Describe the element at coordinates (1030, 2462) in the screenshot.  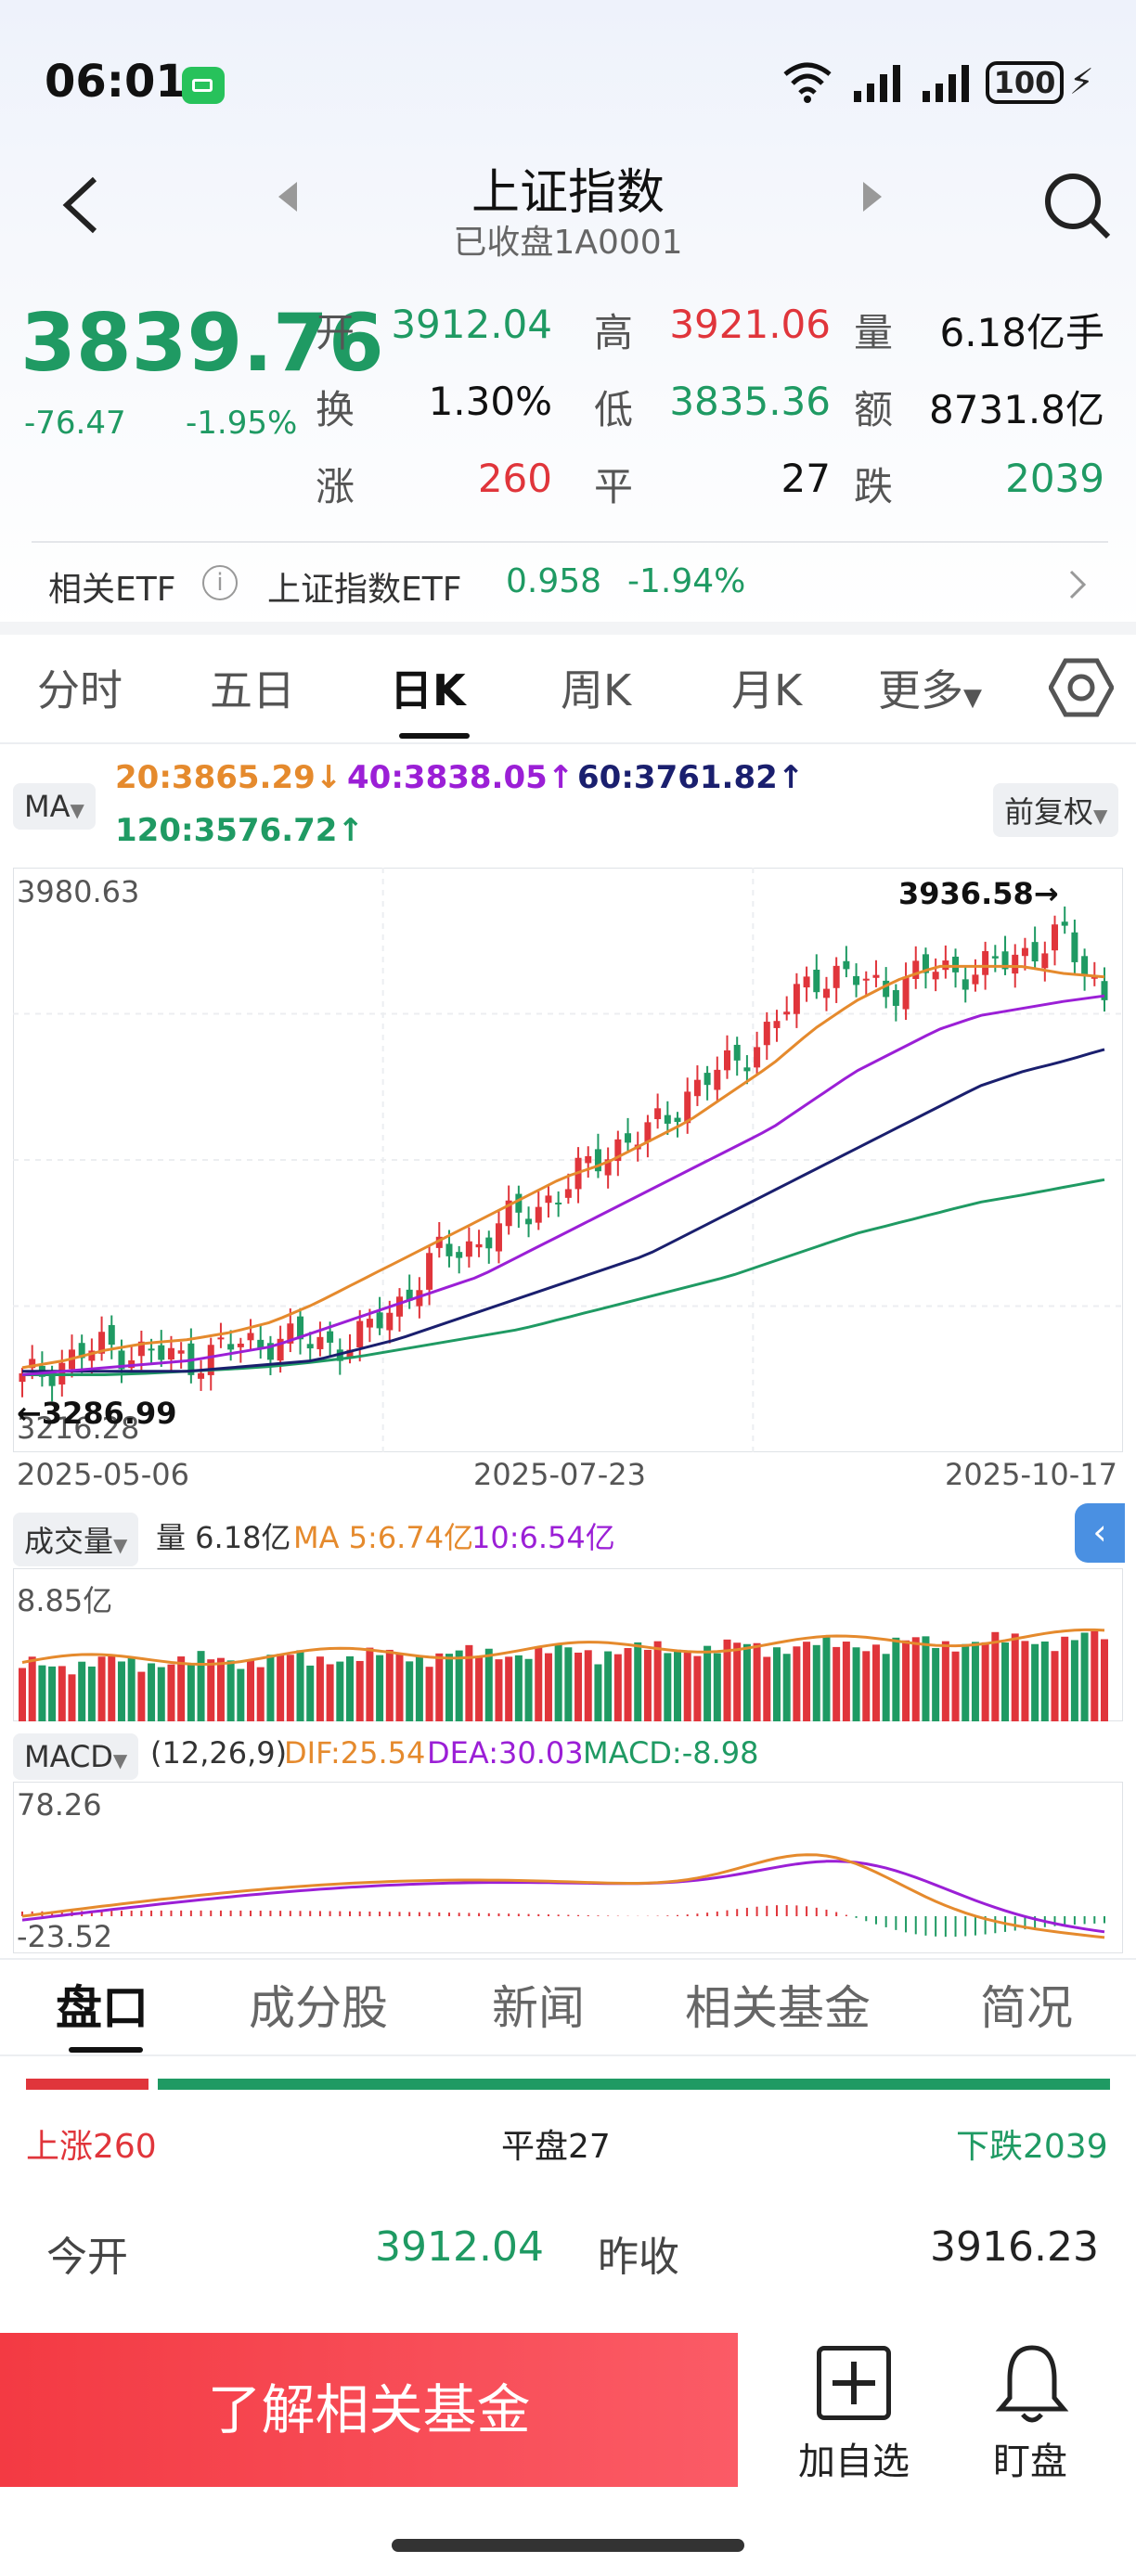
I see `watch-label: 盯盘` at that location.